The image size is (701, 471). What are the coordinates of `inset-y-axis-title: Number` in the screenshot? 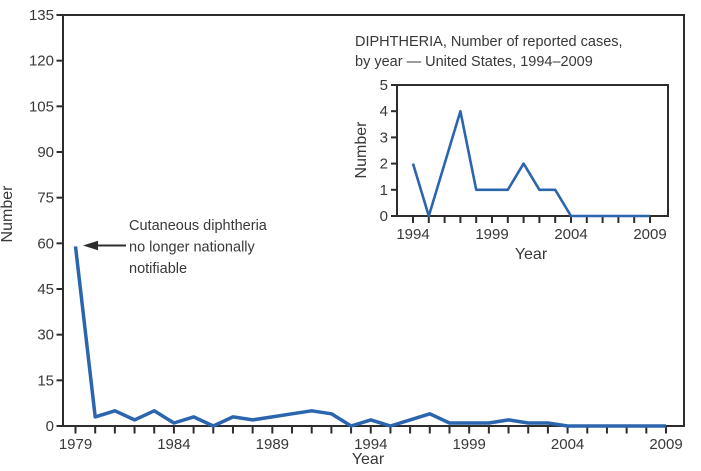 It's located at (361, 150).